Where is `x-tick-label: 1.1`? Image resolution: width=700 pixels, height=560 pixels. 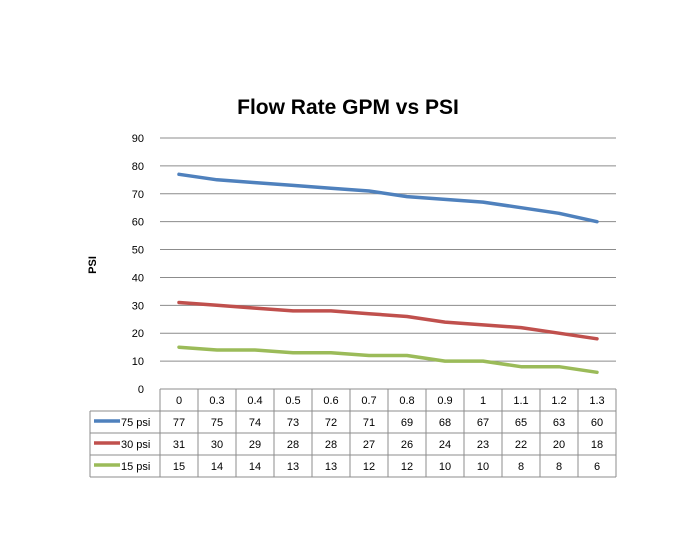
x-tick-label: 1.1 is located at coordinates (520, 401).